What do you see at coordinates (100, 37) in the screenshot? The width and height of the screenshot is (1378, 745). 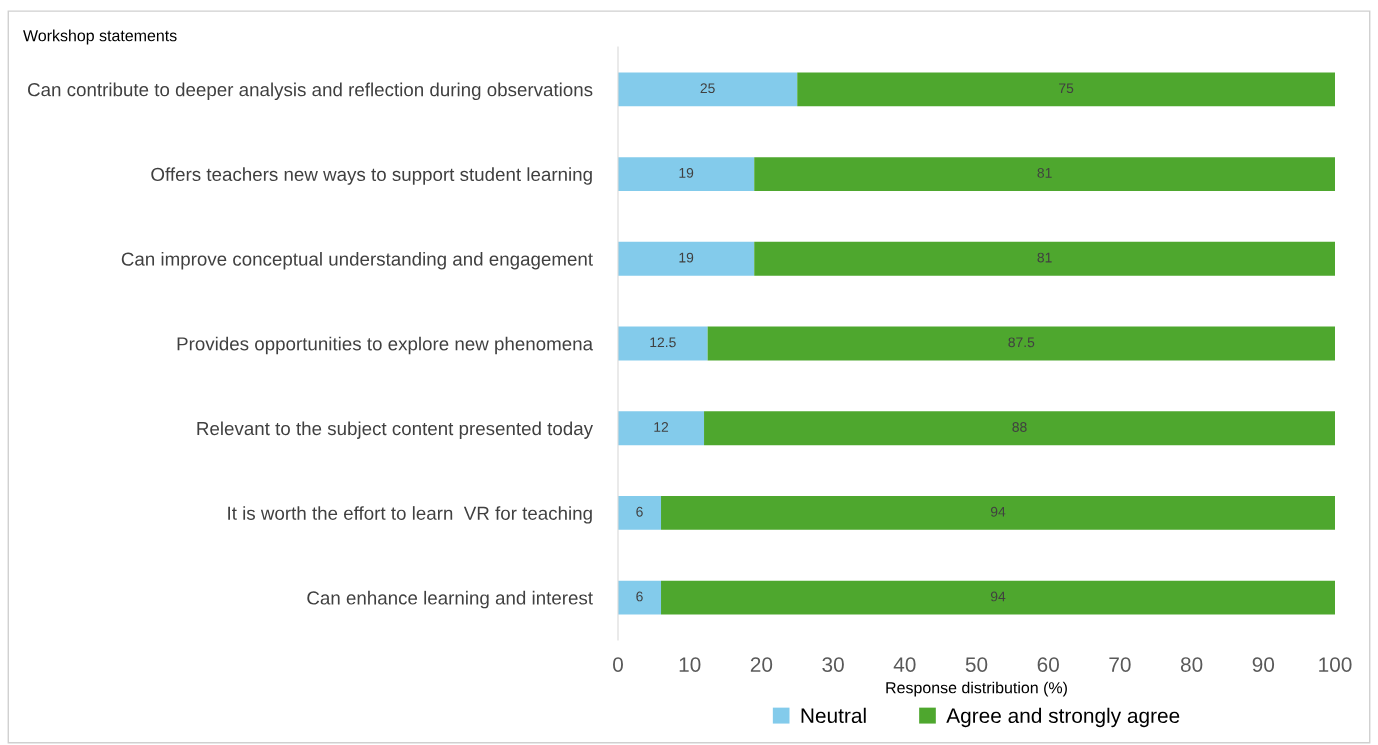 I see `y-axis-title: Workshop statements` at bounding box center [100, 37].